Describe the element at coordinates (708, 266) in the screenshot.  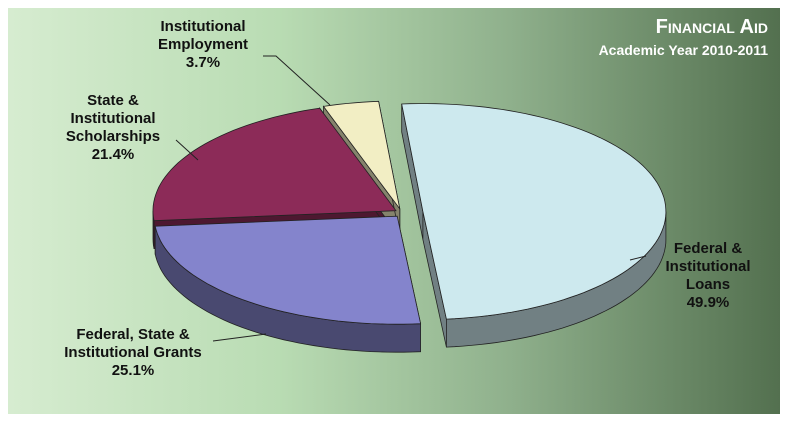
I see `category-label: Federal & Institutional Loans` at that location.